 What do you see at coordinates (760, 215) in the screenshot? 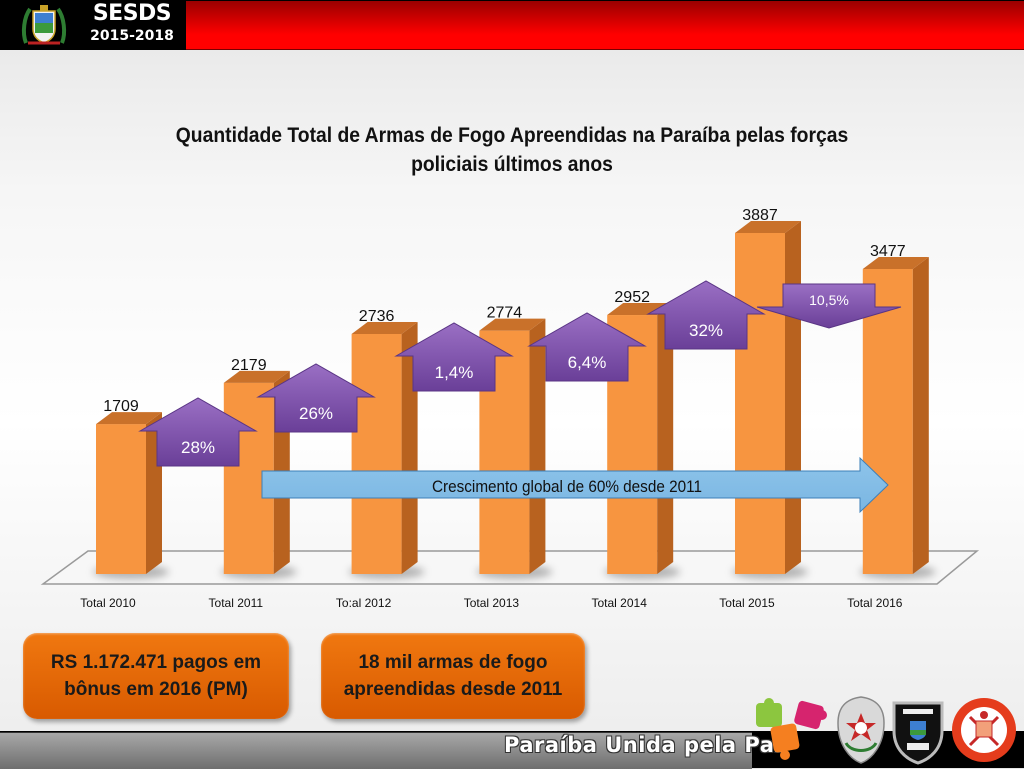
I see `data-label: 3887` at bounding box center [760, 215].